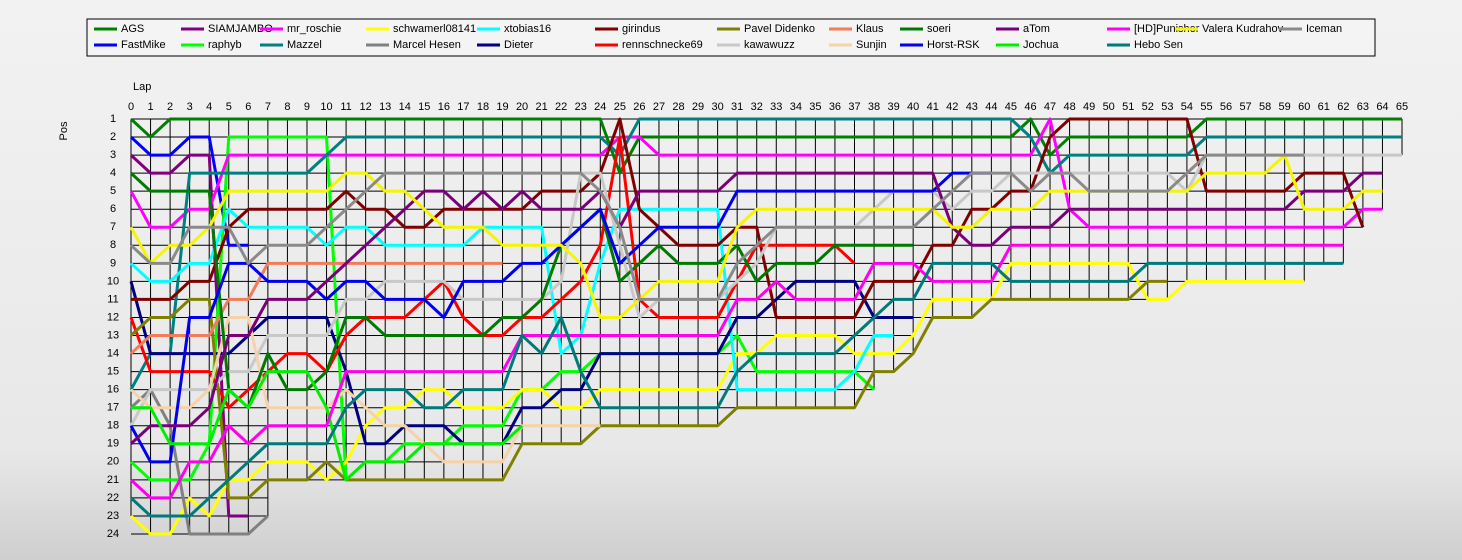 This screenshot has width=1462, height=560. Describe the element at coordinates (698, 107) in the screenshot. I see `x-tick-label: 29` at that location.